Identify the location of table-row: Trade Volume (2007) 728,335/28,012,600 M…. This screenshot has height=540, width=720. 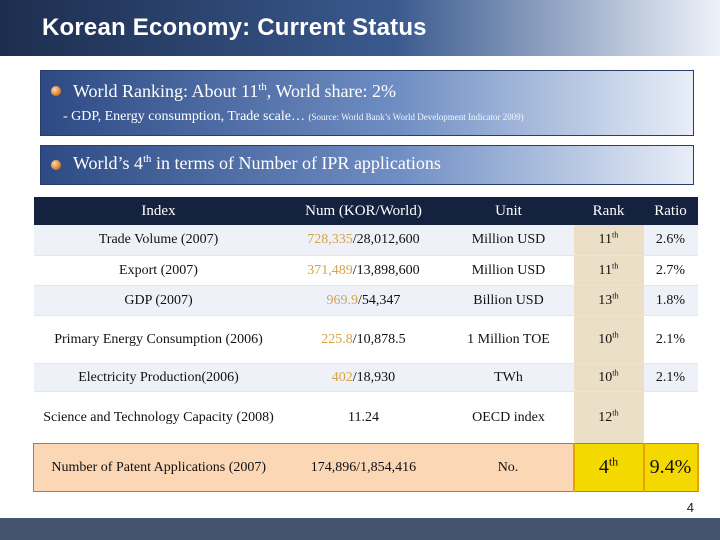
(365, 240).